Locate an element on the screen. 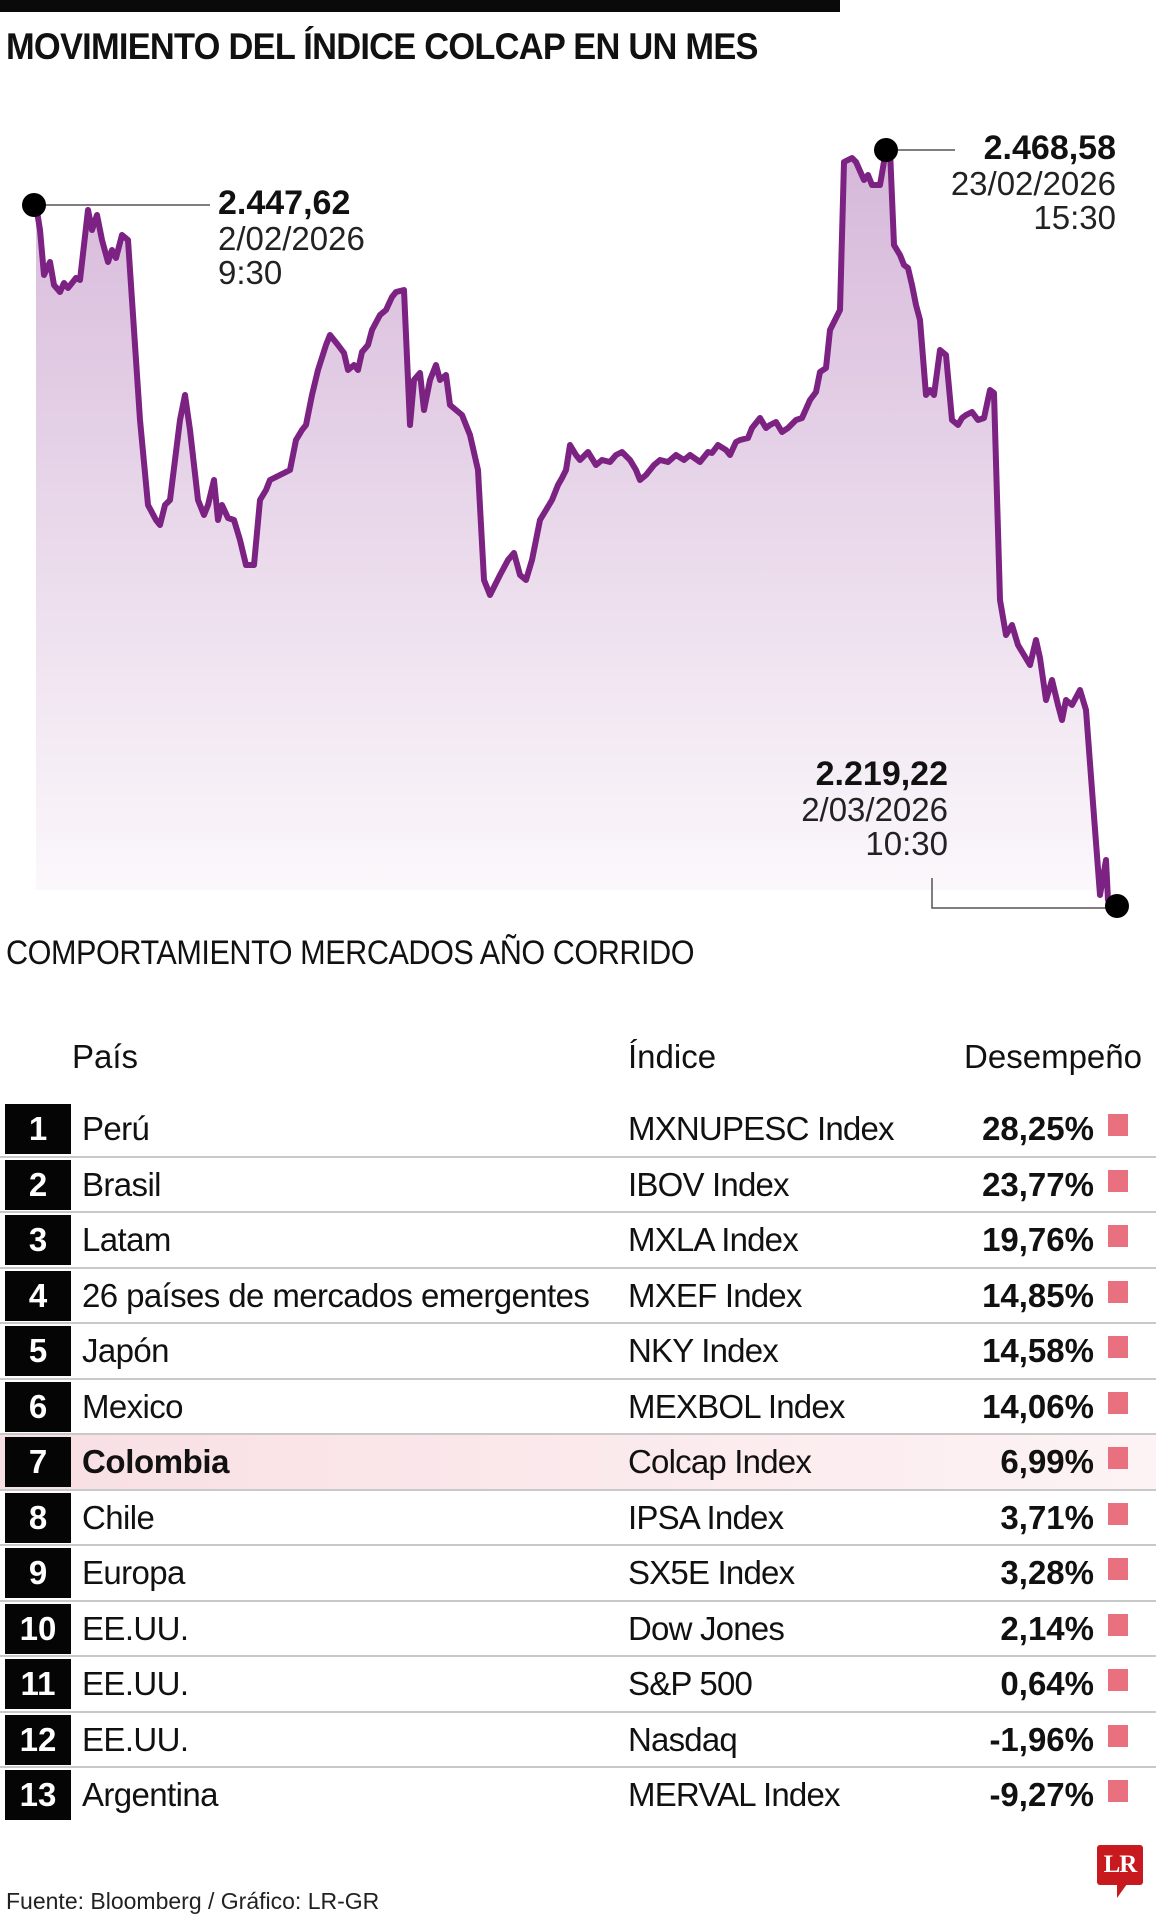 This screenshot has width=1156, height=1920. section-title: COMPORTAMIENTO MERCADOS AÑO CORRIDO is located at coordinates (350, 953).